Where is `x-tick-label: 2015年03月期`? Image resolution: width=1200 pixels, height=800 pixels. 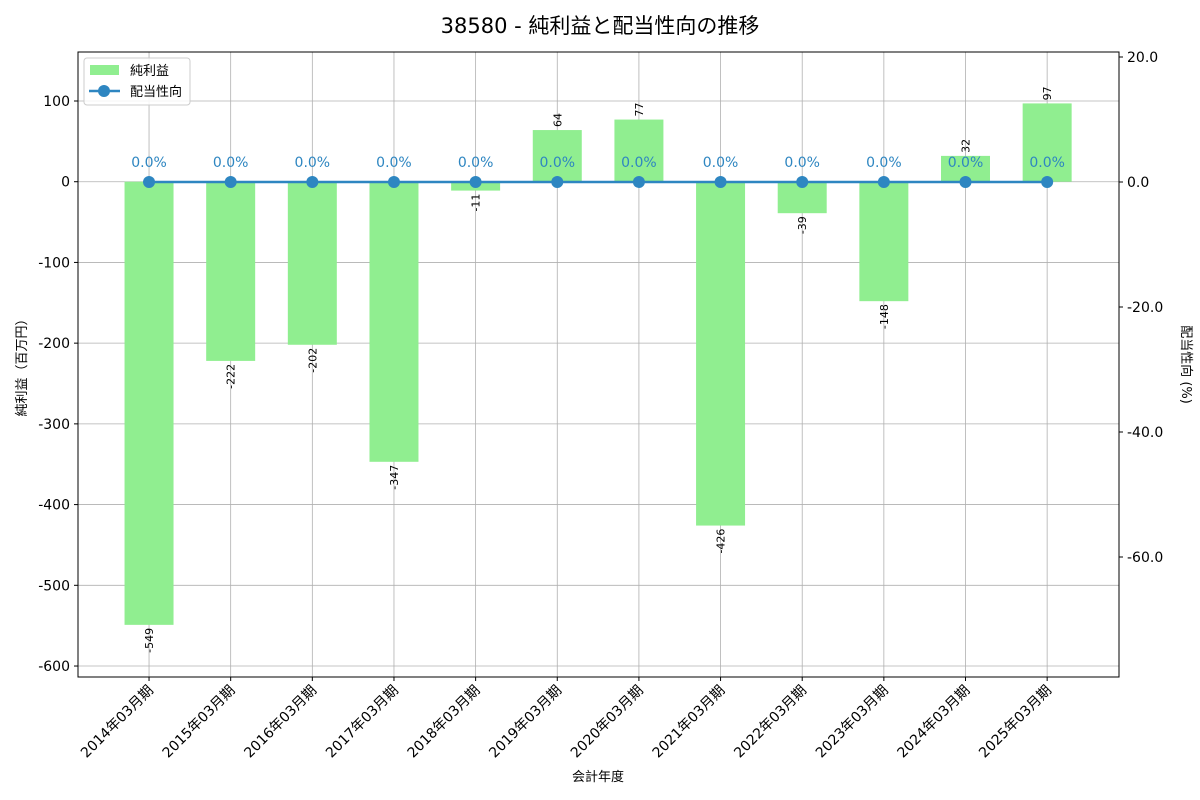
x-tick-label: 2015年03月期 is located at coordinates (199, 722).